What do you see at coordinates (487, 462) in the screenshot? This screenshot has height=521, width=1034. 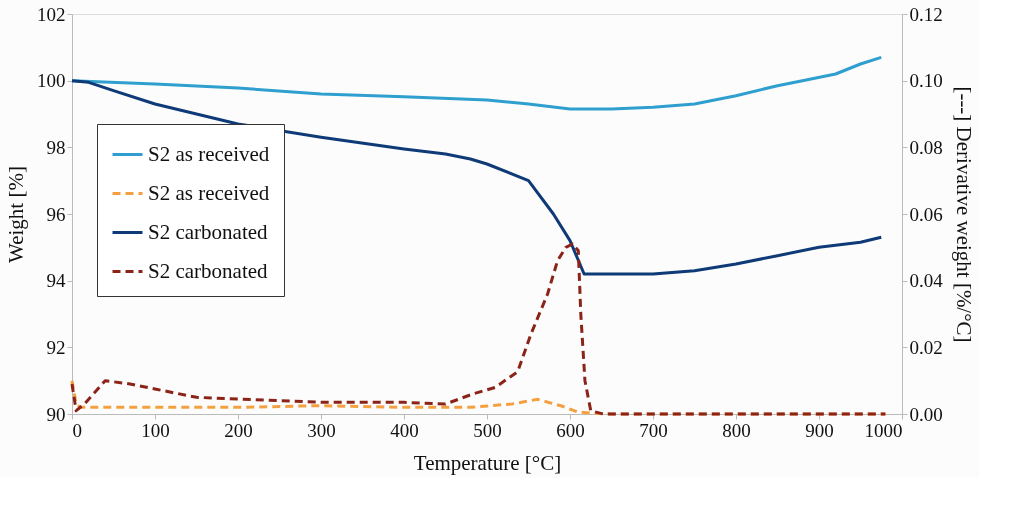 I see `x-axis-title: Temperature [°C]` at bounding box center [487, 462].